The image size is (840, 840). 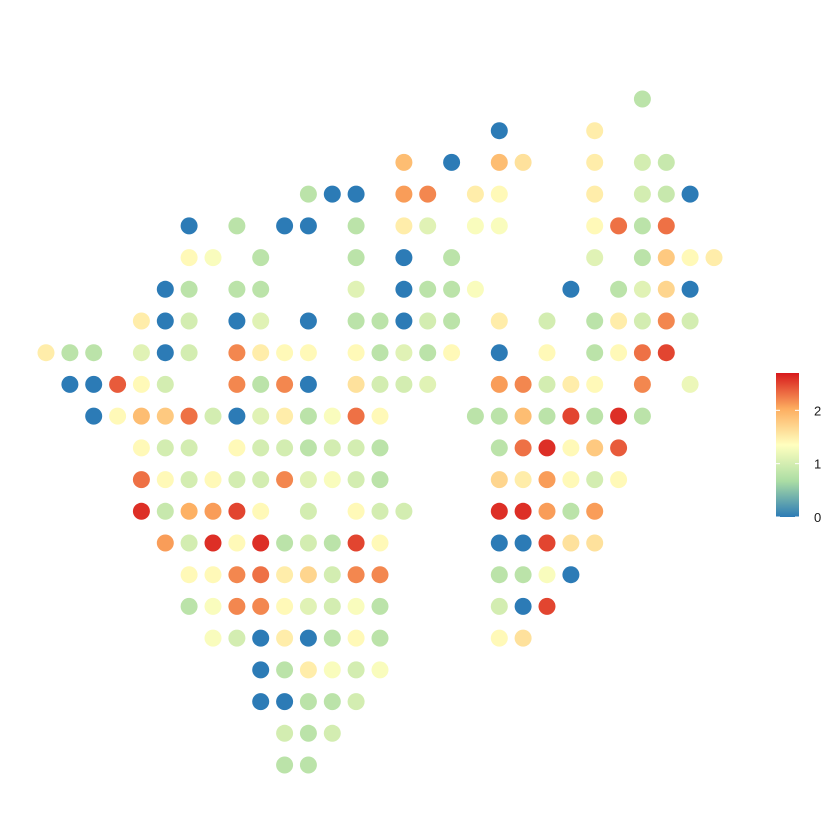 What do you see at coordinates (817, 517) in the screenshot?
I see `legend-tick-label: 0` at bounding box center [817, 517].